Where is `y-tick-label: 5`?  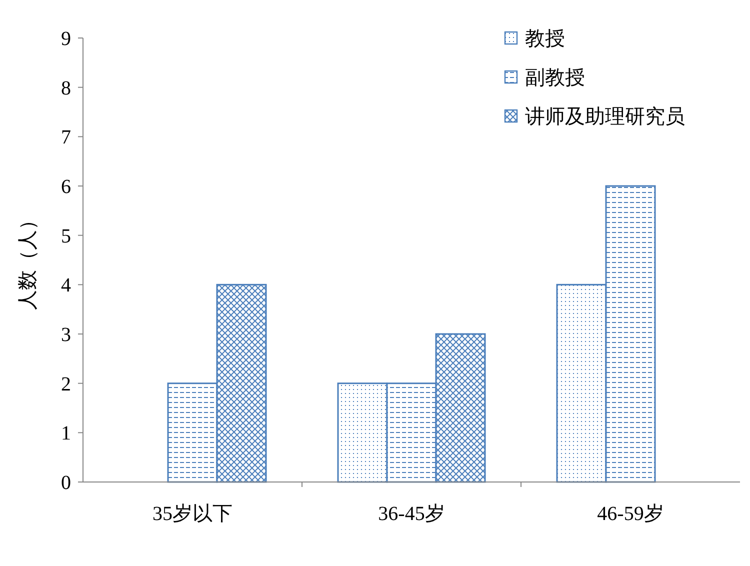
y-tick-label: 5 is located at coordinates (66, 236).